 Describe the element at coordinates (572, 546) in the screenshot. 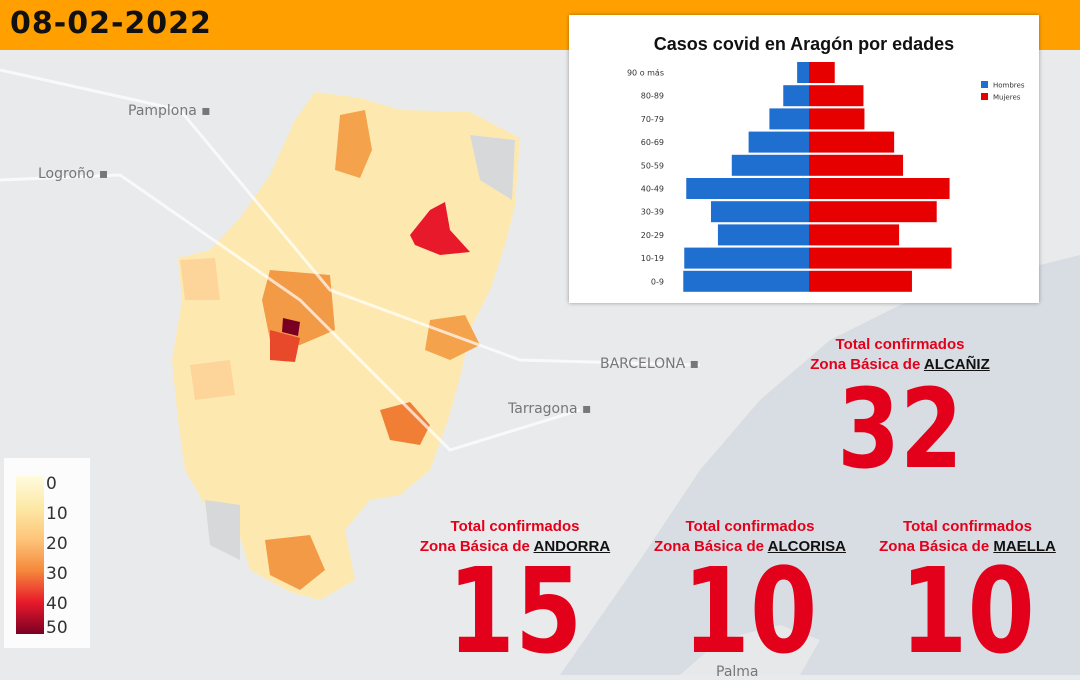

I see `zone-name: ANDORRA` at that location.